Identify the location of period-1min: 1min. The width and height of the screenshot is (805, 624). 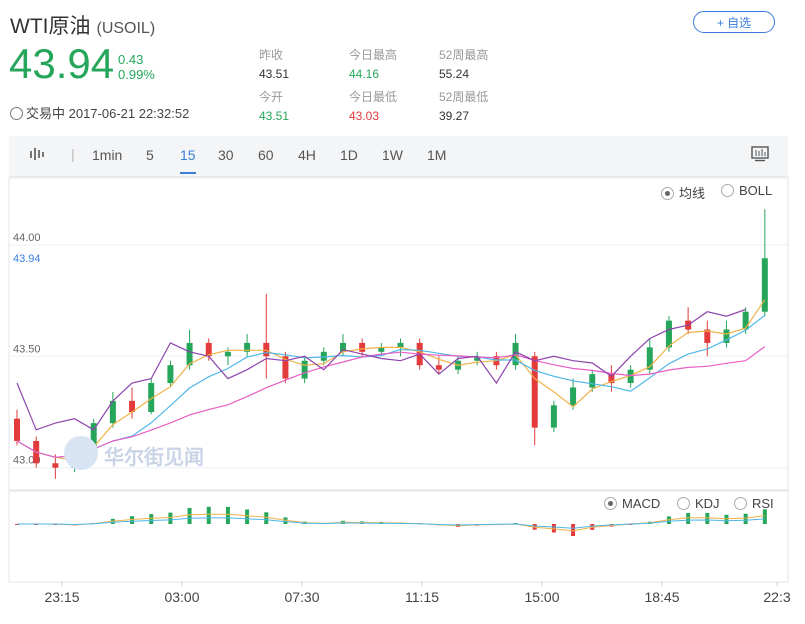
(107, 155).